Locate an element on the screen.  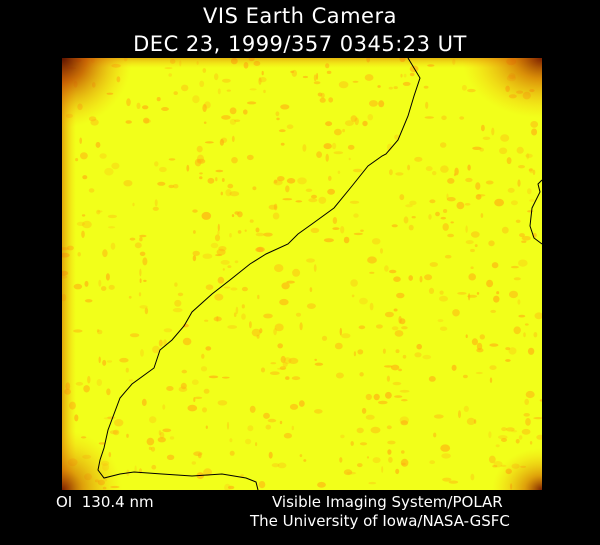
image-timestamp: DEC 23, 1999/357 0345:23 UT is located at coordinates (300, 44).